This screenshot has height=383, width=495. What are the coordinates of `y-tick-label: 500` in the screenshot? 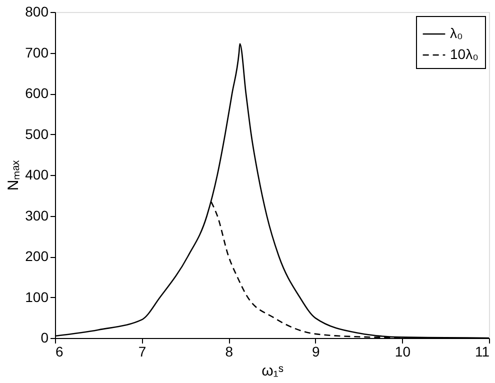 It's located at (37, 134).